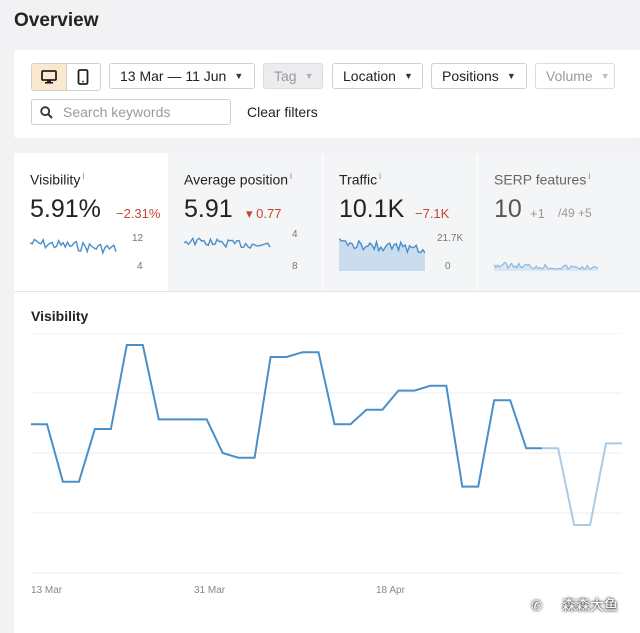  What do you see at coordinates (432, 213) in the screenshot?
I see `metric-change: −7.1K` at bounding box center [432, 213].